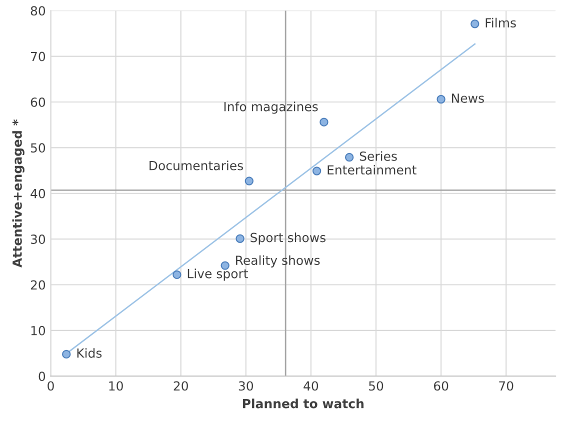  Describe the element at coordinates (441, 386) in the screenshot. I see `x-tick-label: 60` at that location.